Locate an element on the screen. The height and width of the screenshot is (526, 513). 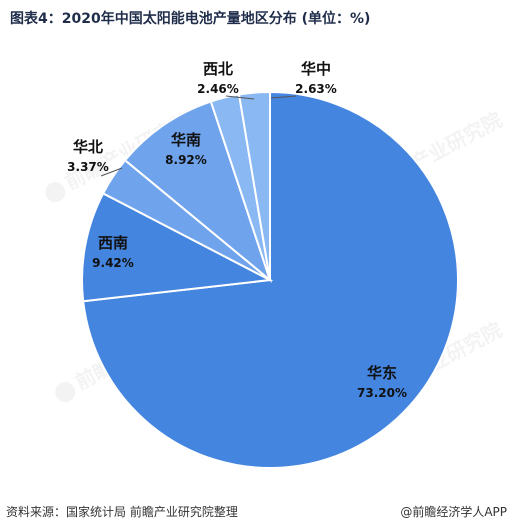
leader-lines is located at coordinates (198, 136).